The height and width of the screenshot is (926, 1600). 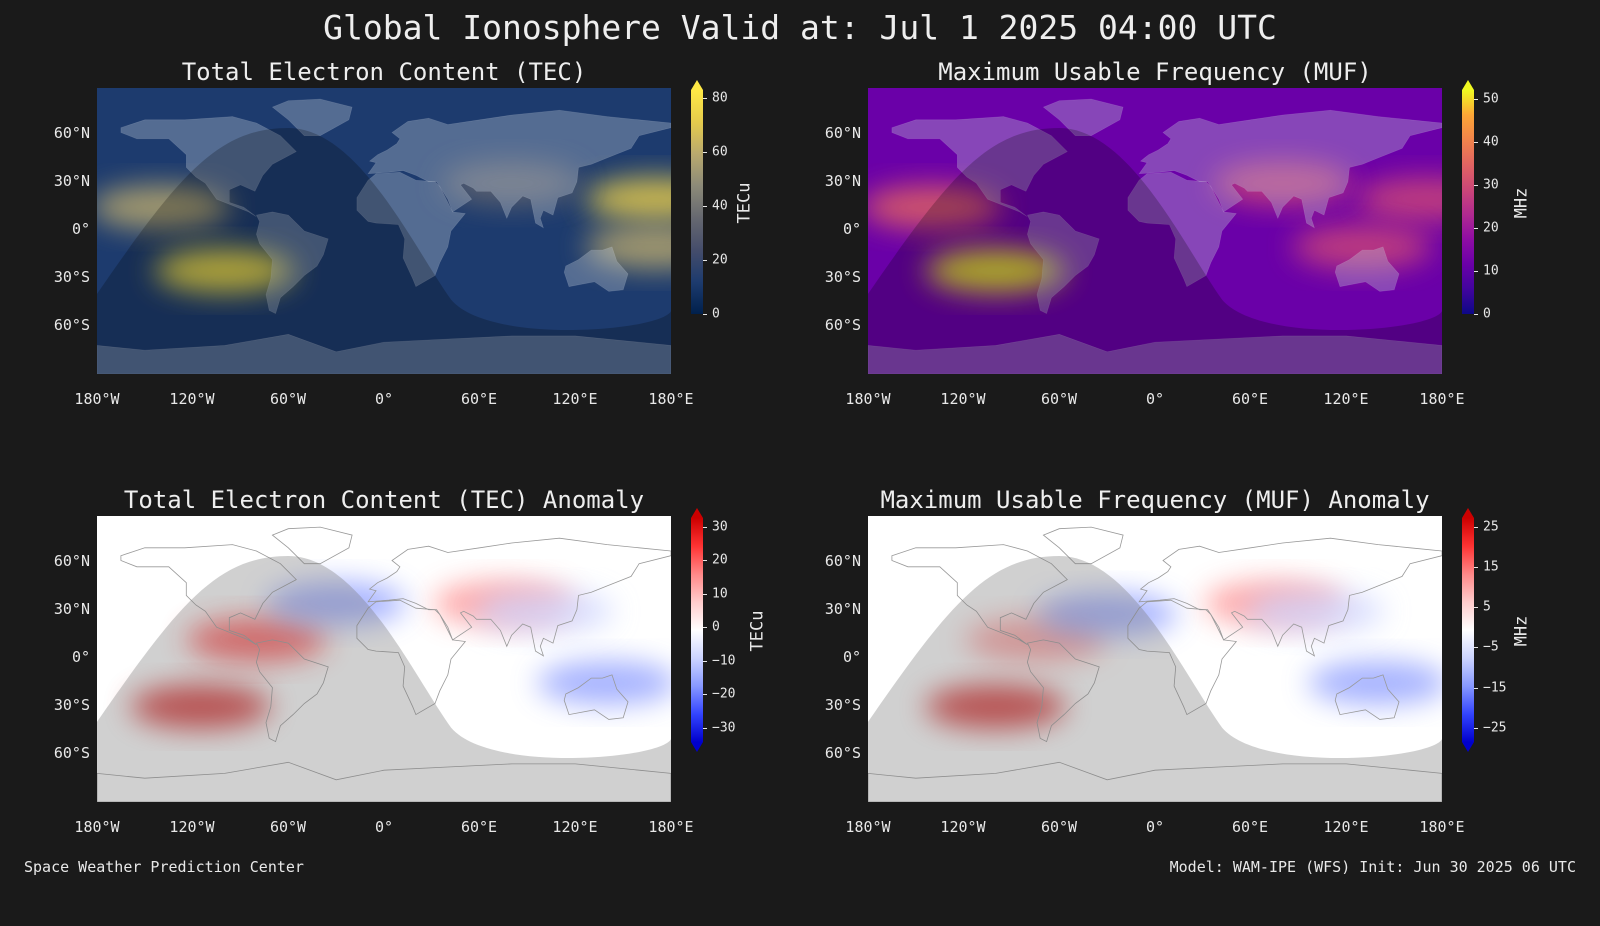 What do you see at coordinates (1468, 747) in the screenshot?
I see `colorbar-extend-min` at bounding box center [1468, 747].